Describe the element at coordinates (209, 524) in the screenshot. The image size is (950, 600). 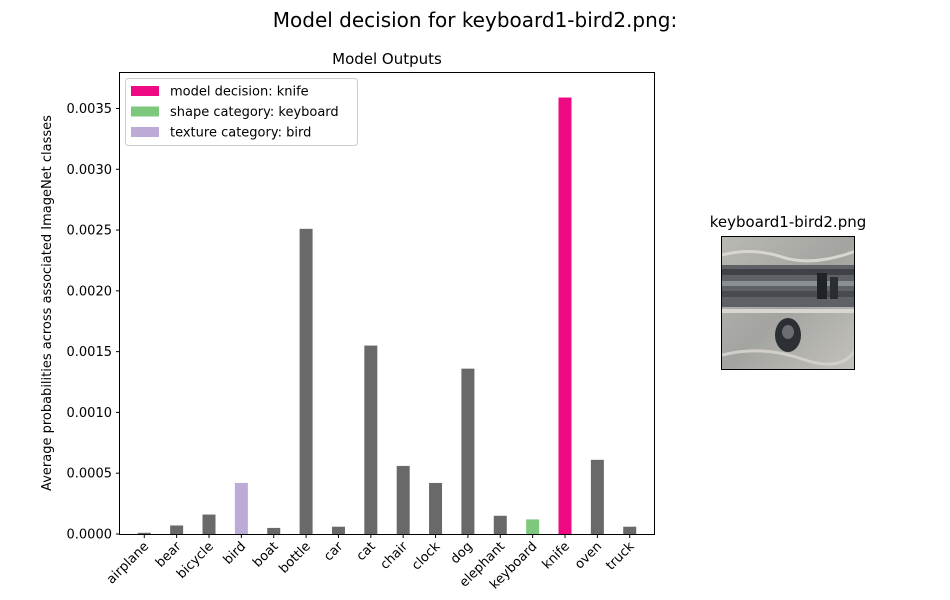
I see `bar-bicycle` at that location.